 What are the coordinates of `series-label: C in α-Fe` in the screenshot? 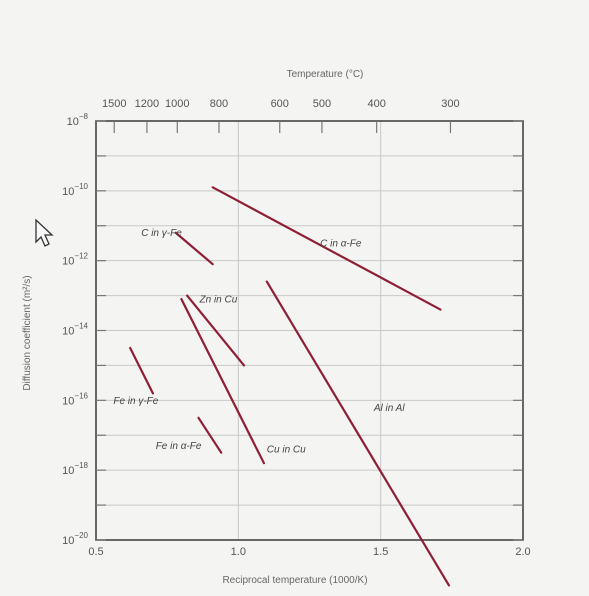 It's located at (341, 244).